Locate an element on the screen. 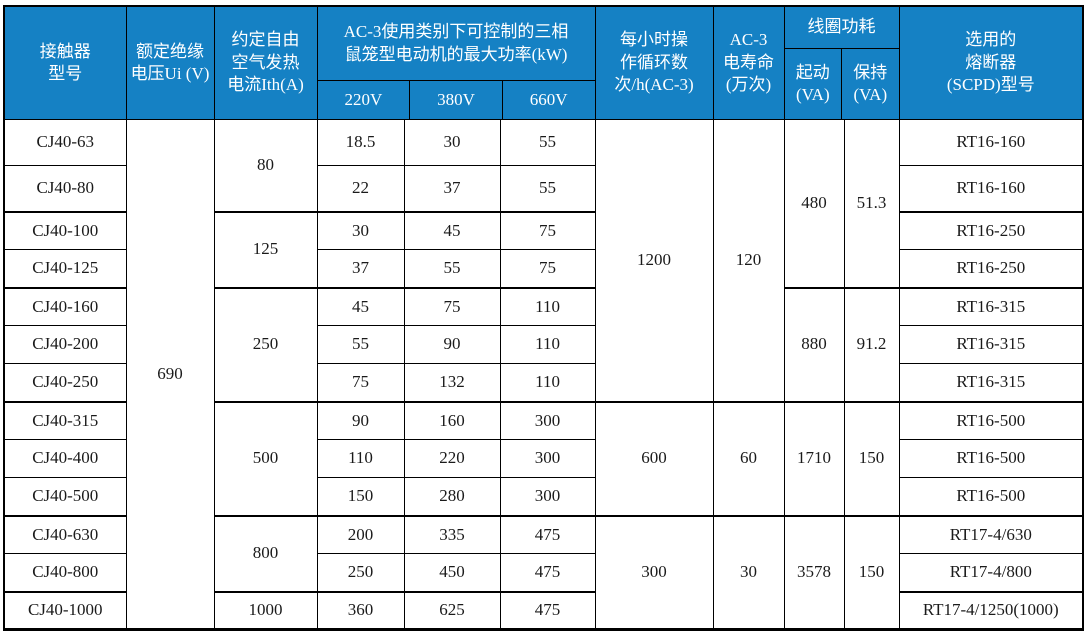 The height and width of the screenshot is (631, 1085). kw380-cell: 30 is located at coordinates (452, 142).